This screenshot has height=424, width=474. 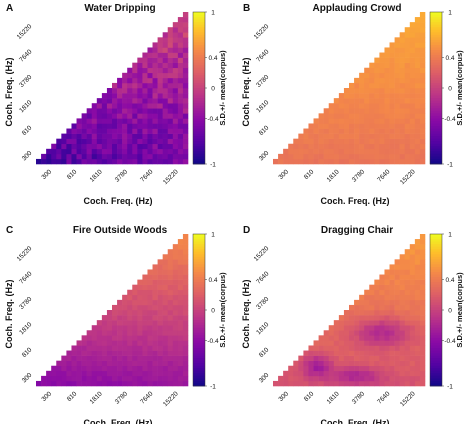 I want to click on colorbar: 10.40-0.4-1S.D.+/- mean(corpus), so click(x=446, y=89).